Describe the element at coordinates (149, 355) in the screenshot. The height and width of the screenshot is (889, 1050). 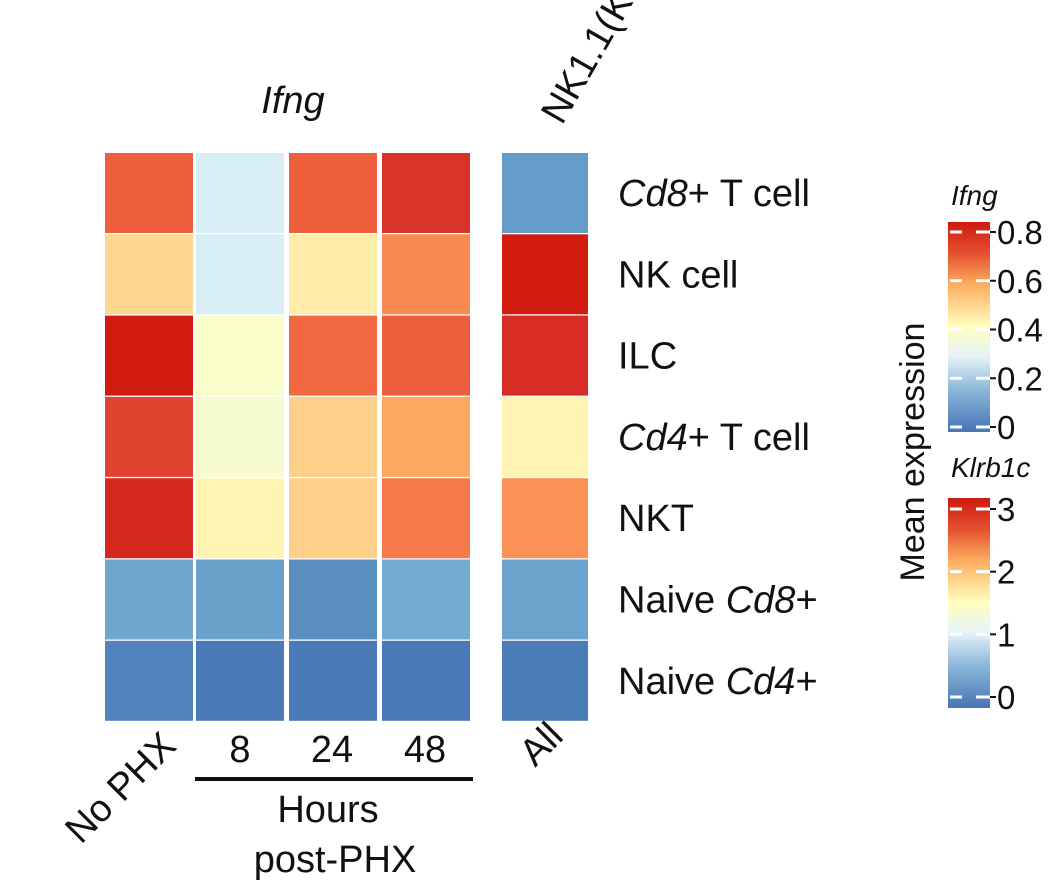
I see `ifng-cell-r2-c0` at that location.